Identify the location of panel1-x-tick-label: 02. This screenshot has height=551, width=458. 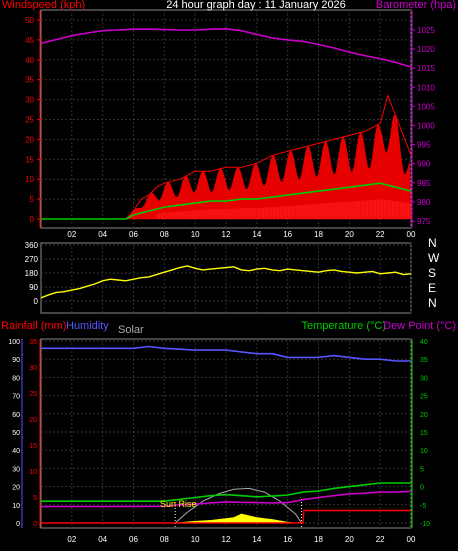
(71, 234).